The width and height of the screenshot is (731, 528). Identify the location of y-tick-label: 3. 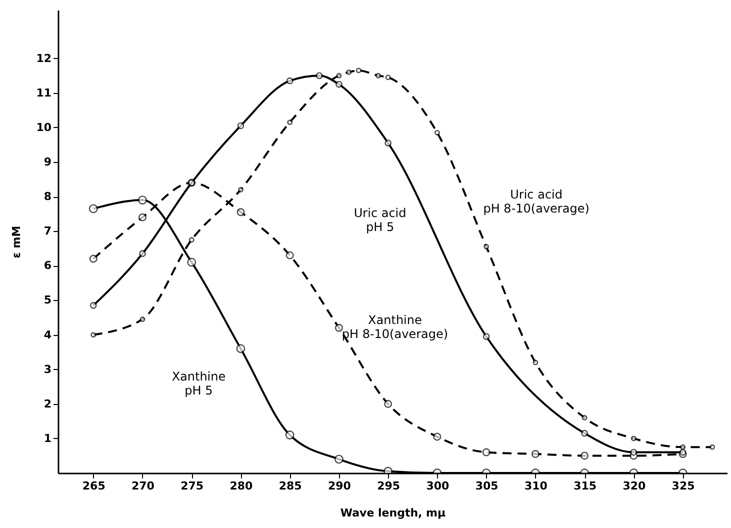
(48, 369).